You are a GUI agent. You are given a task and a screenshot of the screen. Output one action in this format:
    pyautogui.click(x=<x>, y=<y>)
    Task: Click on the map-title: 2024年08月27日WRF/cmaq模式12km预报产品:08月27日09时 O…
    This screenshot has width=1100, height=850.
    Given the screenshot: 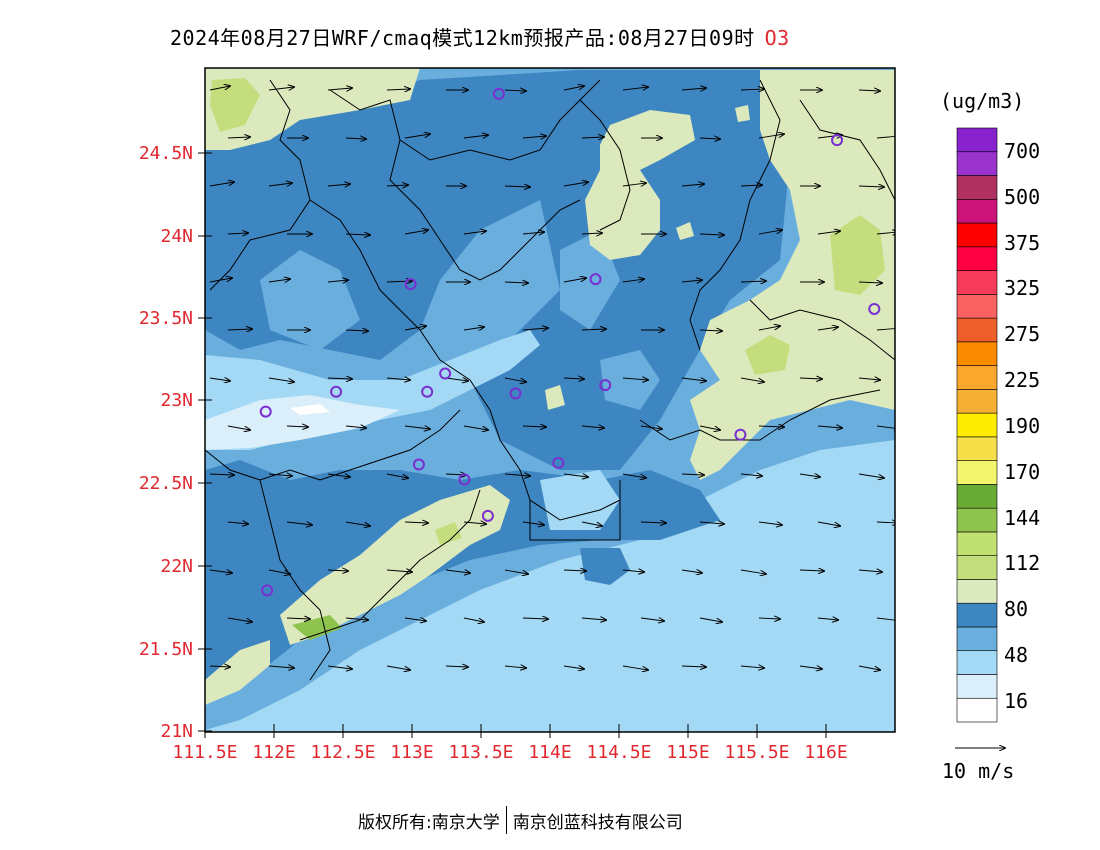 What is the action you would take?
    pyautogui.click(x=480, y=36)
    